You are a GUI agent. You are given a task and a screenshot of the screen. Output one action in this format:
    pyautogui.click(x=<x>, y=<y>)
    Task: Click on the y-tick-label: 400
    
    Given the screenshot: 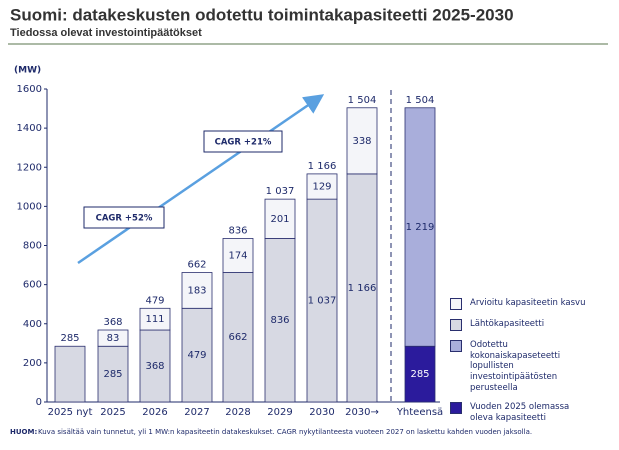 What is the action you would take?
    pyautogui.click(x=32, y=324)
    